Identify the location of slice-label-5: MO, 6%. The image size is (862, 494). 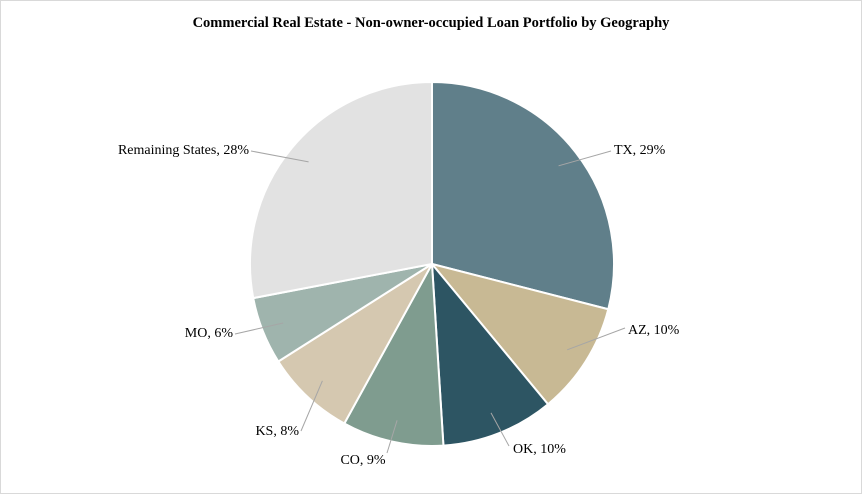
(209, 333).